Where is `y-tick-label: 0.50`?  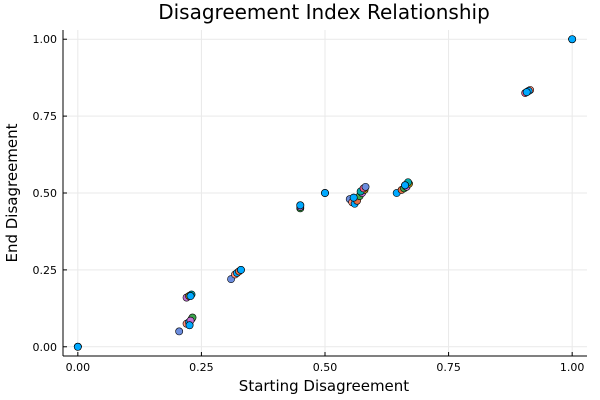 y-tick-label: 0.50 is located at coordinates (45, 193).